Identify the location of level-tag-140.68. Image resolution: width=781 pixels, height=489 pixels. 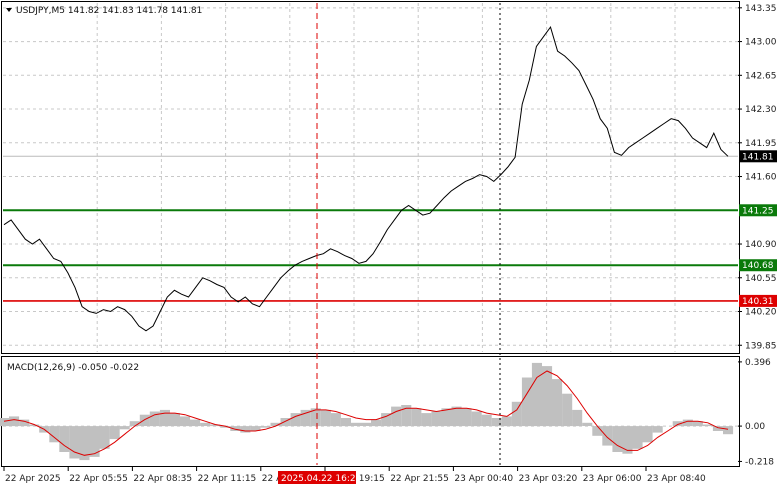
(758, 265).